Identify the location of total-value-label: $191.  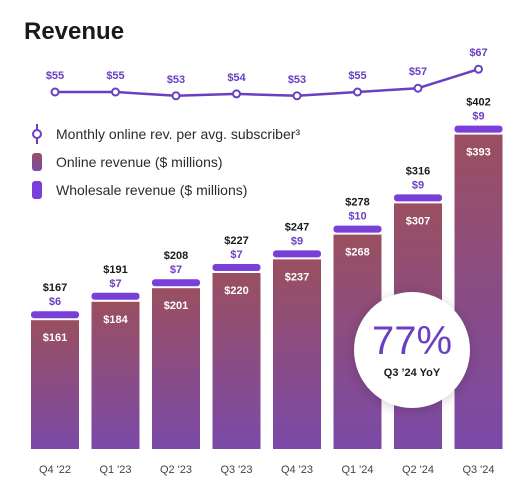
(115, 270).